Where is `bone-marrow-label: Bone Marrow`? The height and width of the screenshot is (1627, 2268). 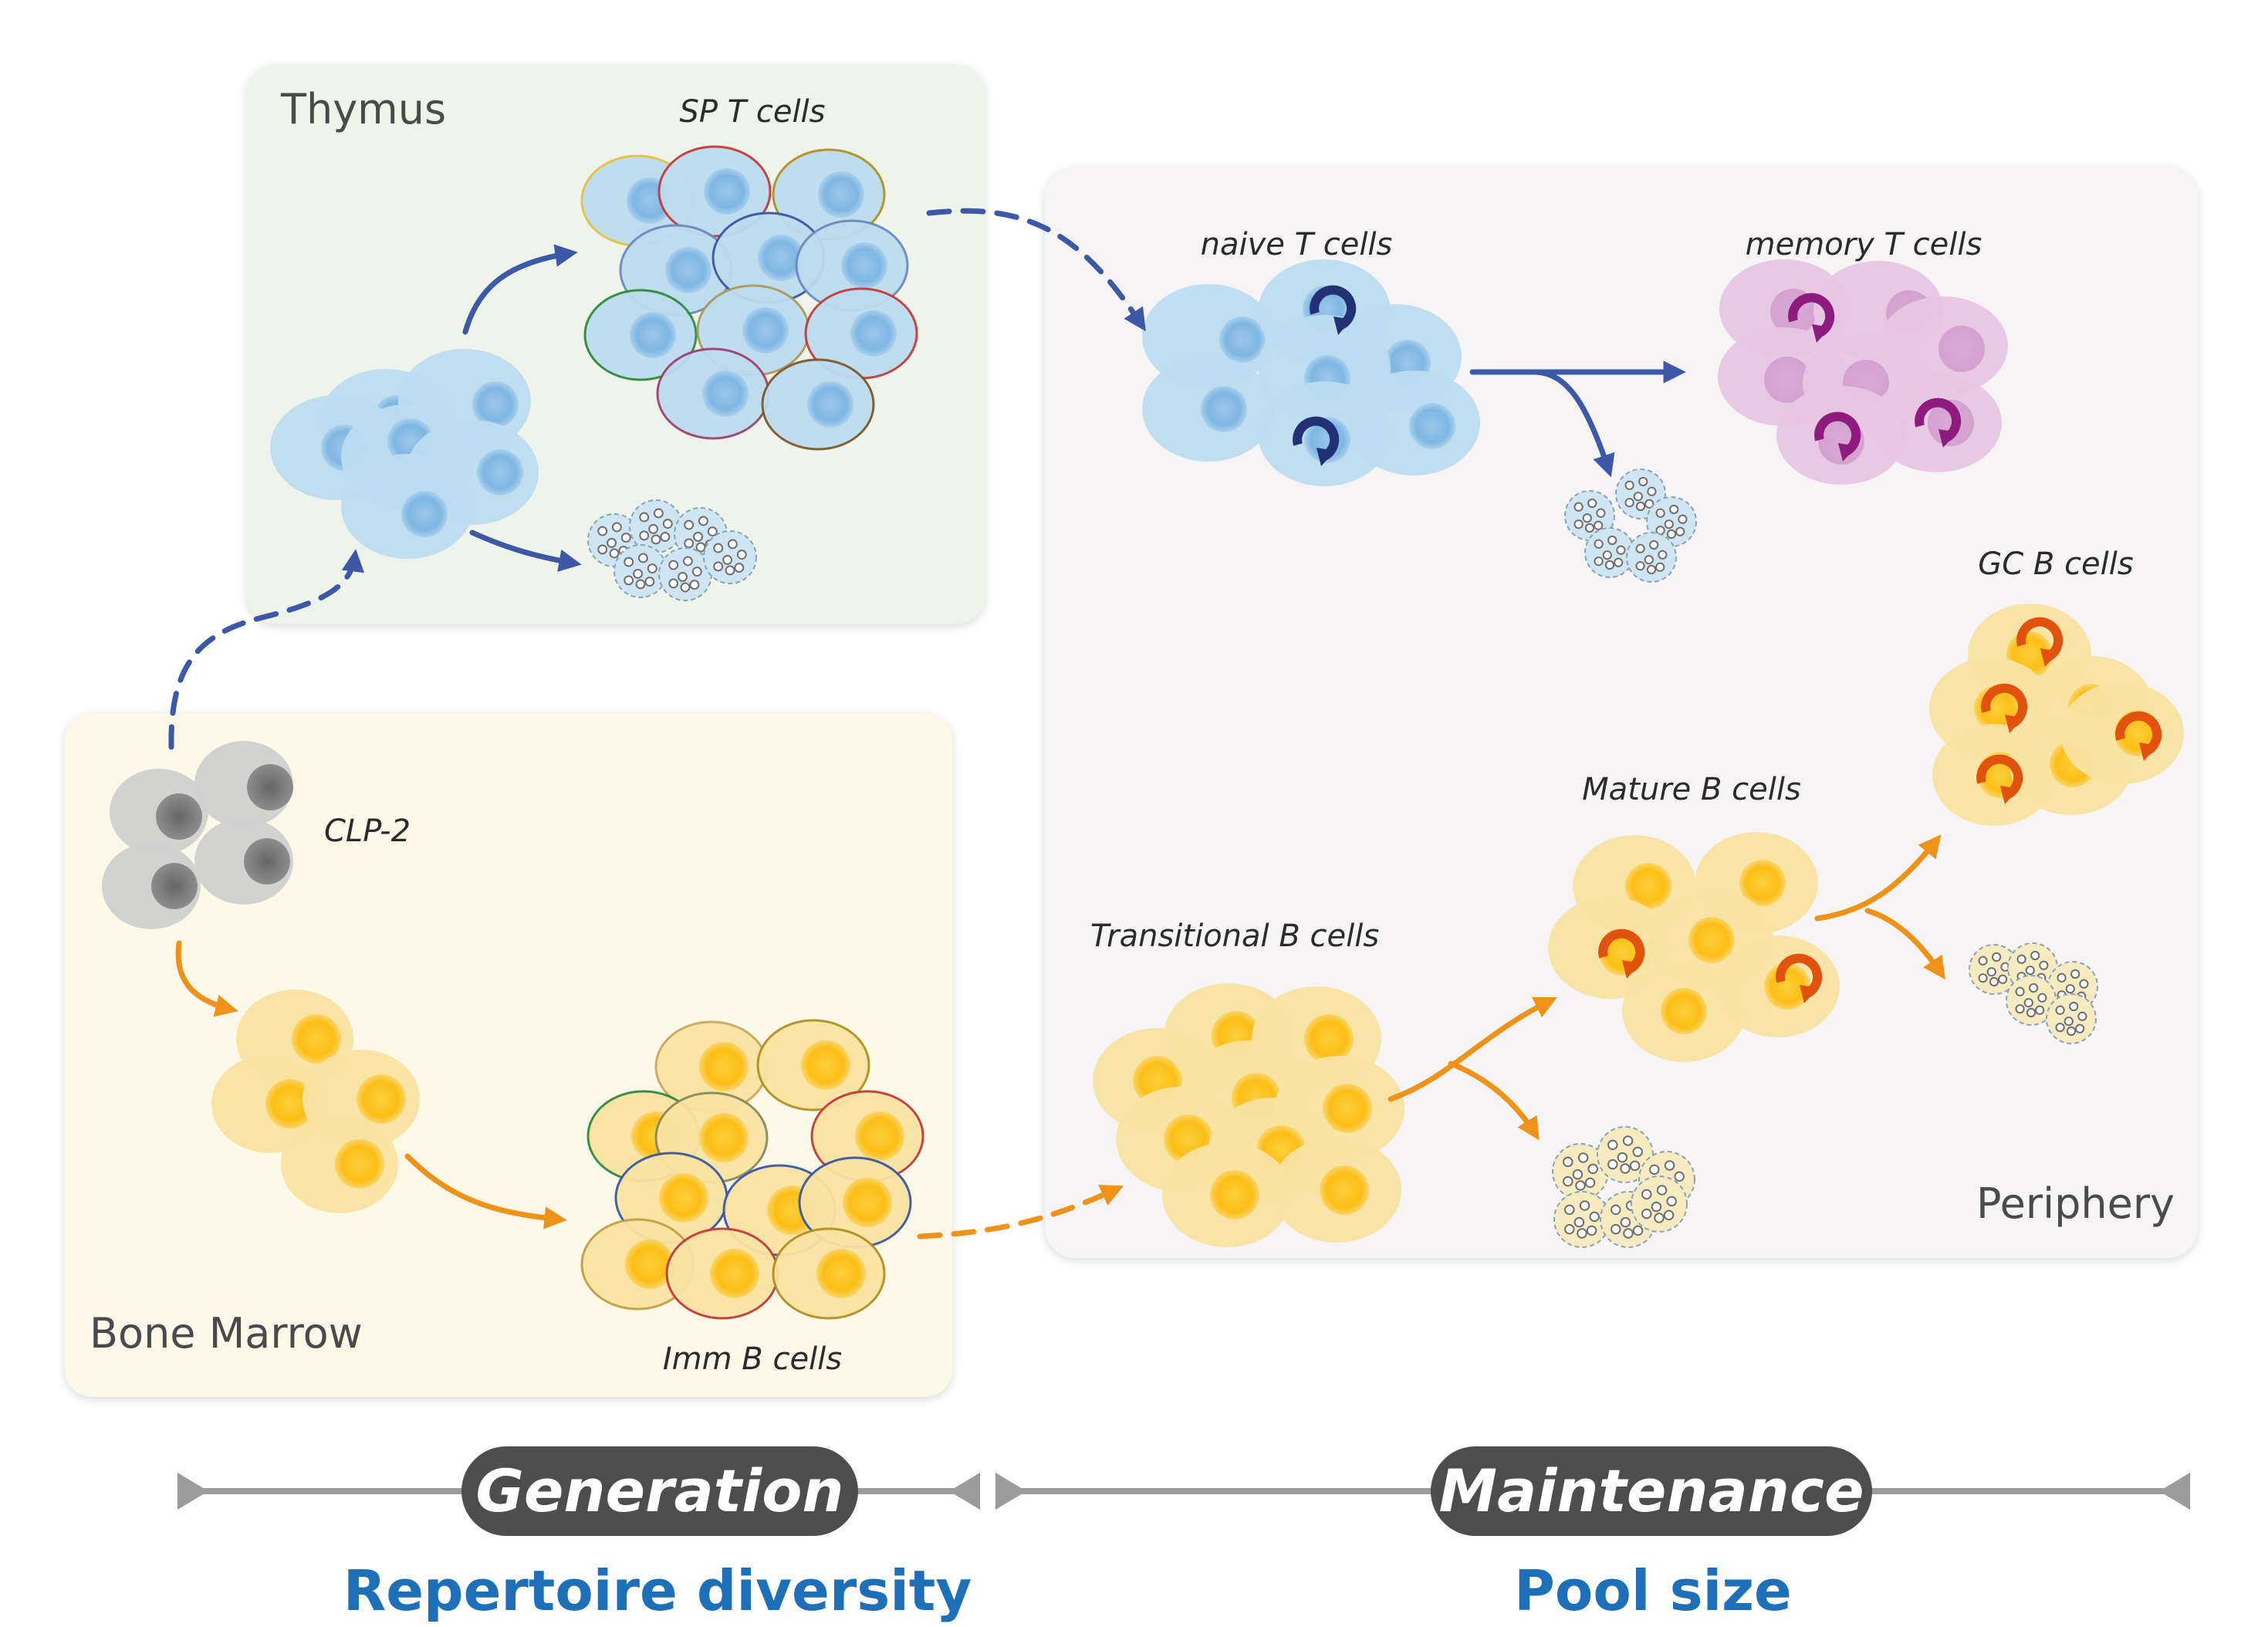 bone-marrow-label: Bone Marrow is located at coordinates (226, 1333).